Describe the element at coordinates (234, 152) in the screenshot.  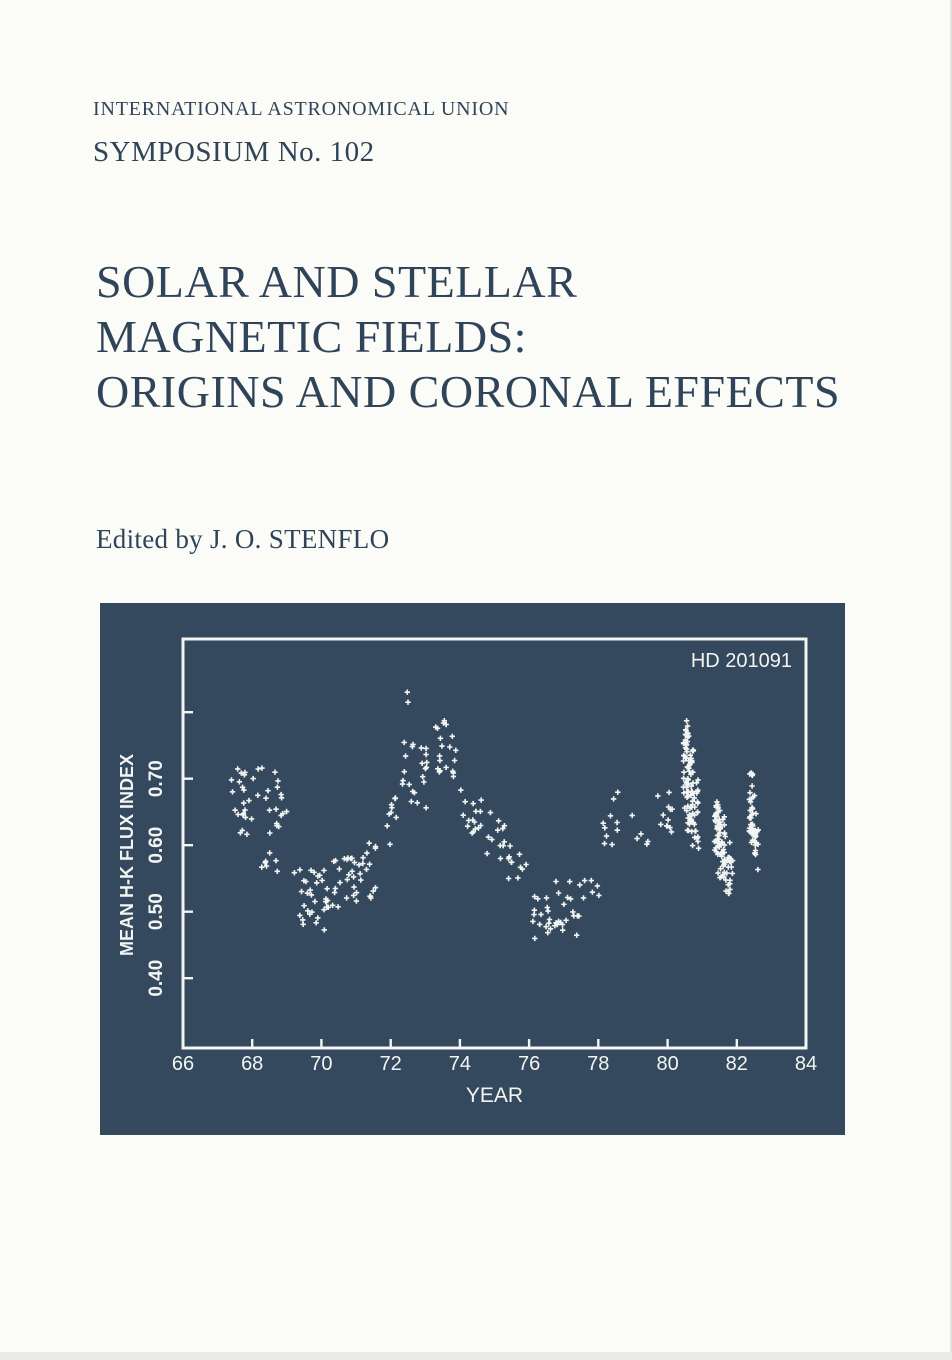
I see `symposium-number: SYMPOSIUM No. 102` at that location.